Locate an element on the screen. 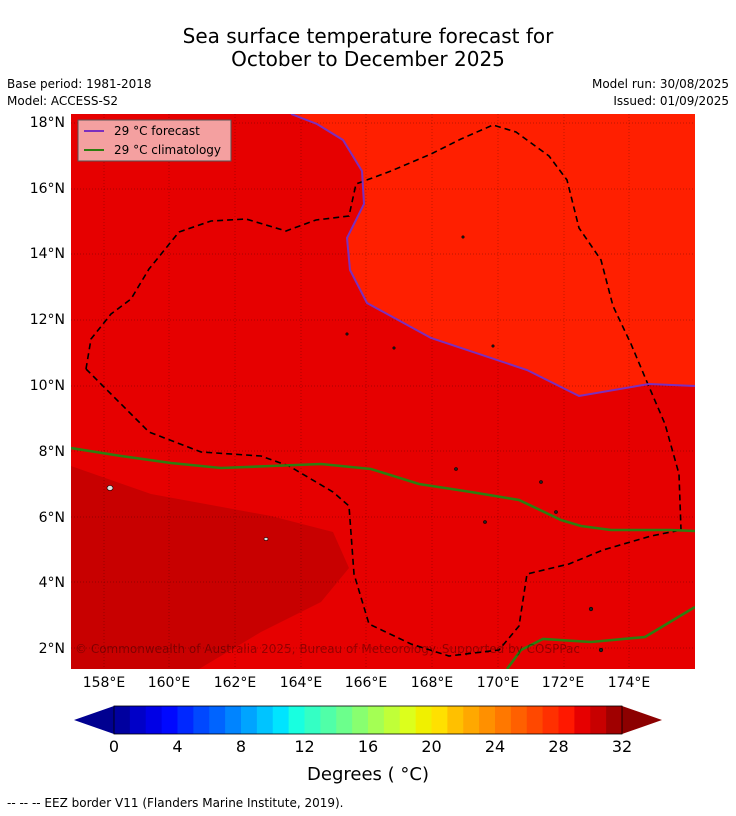  base-period: Base period: 1981-2018 is located at coordinates (79, 84).